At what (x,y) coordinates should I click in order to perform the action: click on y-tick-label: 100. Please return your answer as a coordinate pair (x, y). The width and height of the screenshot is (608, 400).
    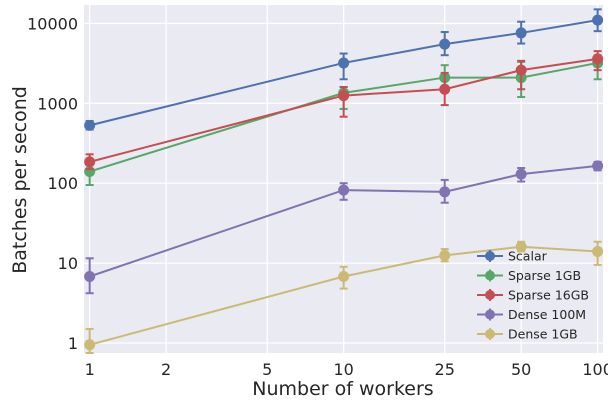
    Looking at the image, I should click on (62, 183).